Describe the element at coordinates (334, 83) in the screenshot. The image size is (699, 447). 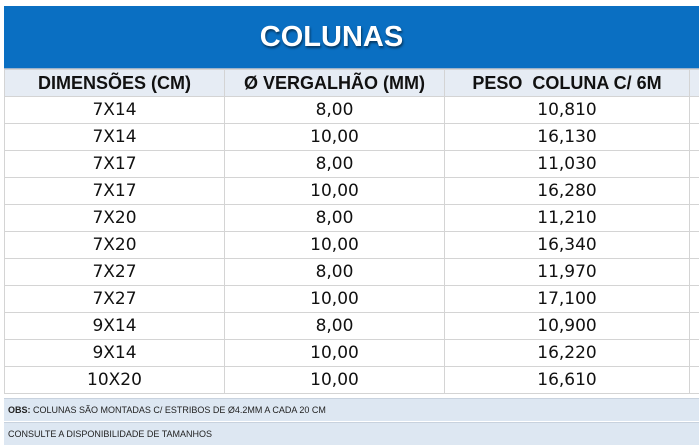
I see `column-header: Ø VERGALHÃO (MM)` at that location.